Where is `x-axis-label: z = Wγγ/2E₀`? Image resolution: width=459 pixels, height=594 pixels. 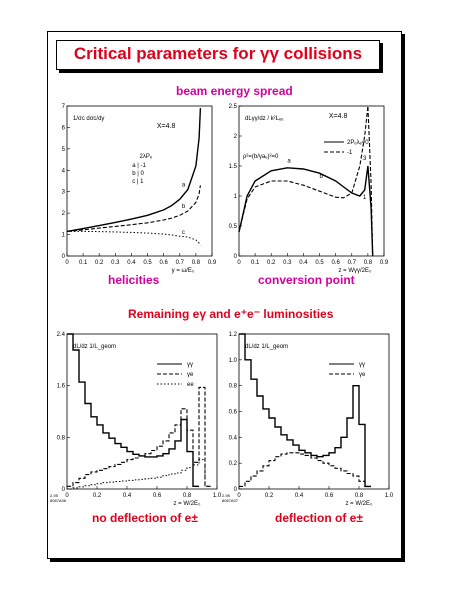
x-axis-label: z = Wγγ/2E₀ is located at coordinates (356, 271).